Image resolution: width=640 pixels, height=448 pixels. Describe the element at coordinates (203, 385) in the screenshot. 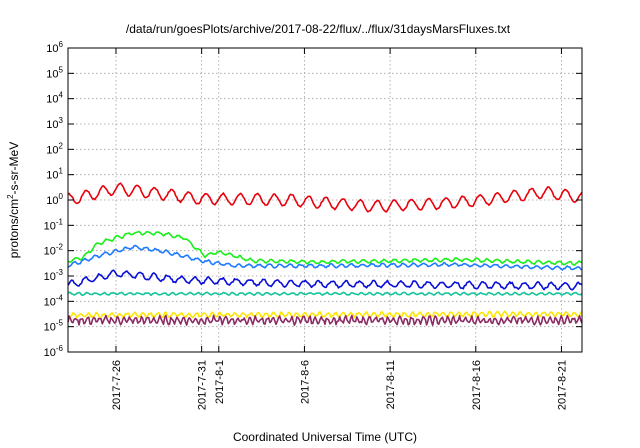

I see `x-tick-label: 2017-7-31` at that location.